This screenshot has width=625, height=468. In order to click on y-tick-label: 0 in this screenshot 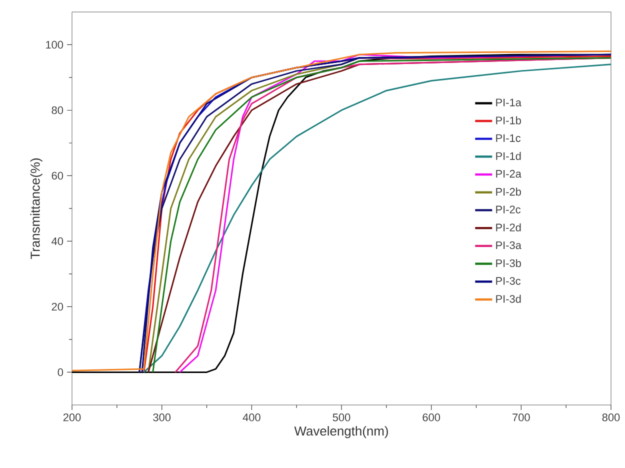, I will do `click(61, 372)`.